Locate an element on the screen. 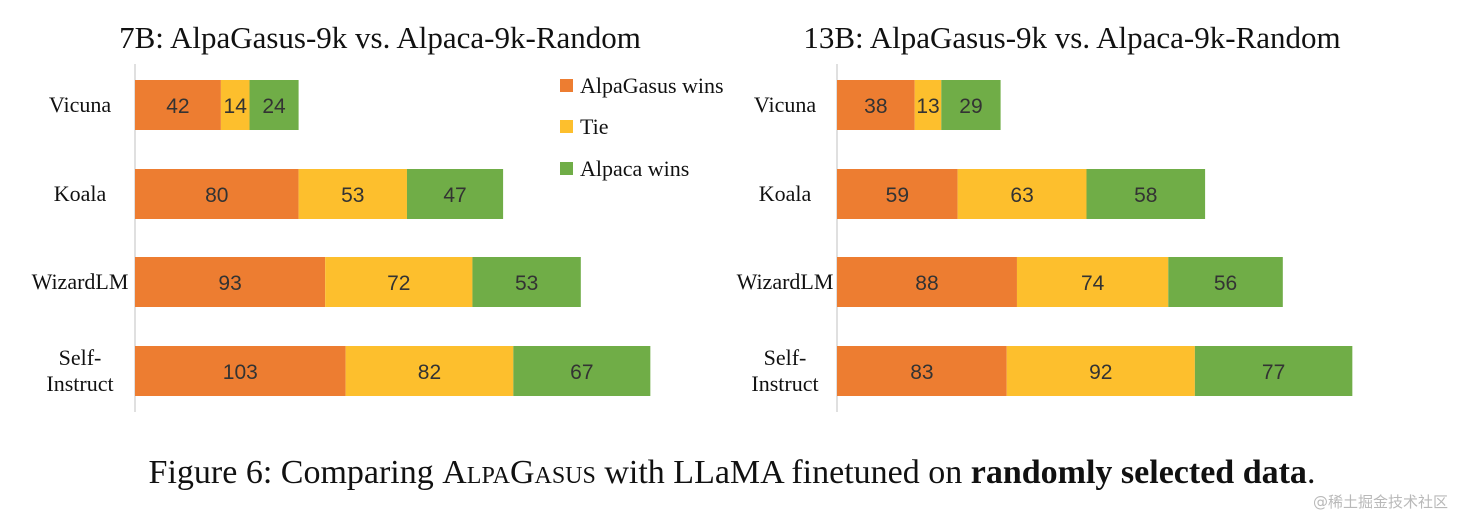 This screenshot has width=1464, height=524. data-label-vicuna-alpaca-wins: 24 is located at coordinates (274, 106).